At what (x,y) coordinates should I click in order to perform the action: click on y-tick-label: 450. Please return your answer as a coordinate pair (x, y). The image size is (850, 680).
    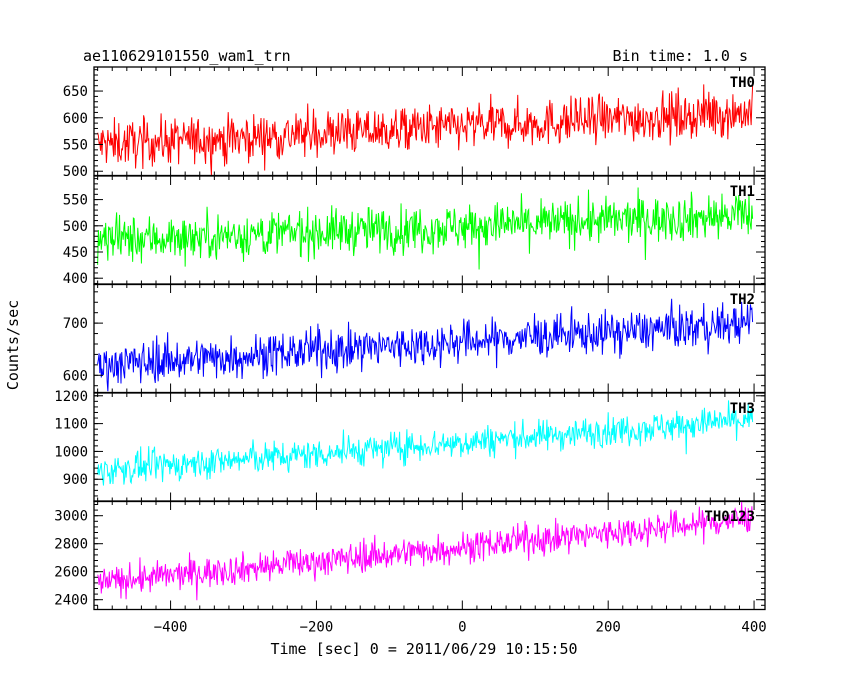
    Looking at the image, I should click on (75, 253).